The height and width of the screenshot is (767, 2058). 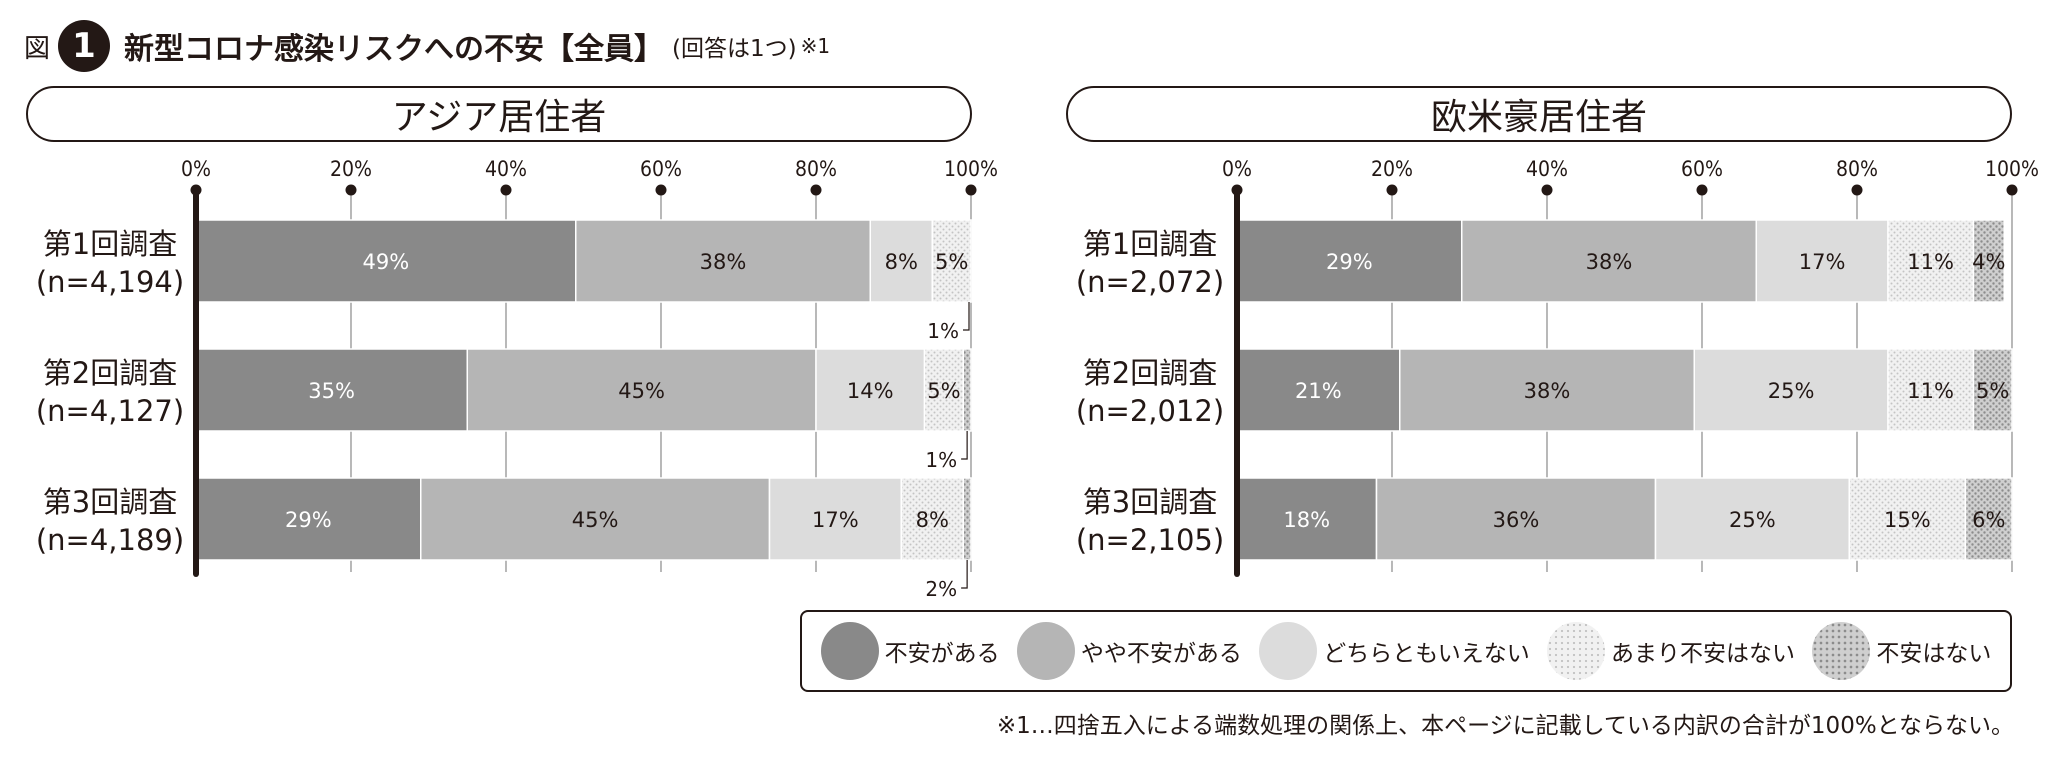 I want to click on segment-label: 36%, so click(x=1516, y=520).